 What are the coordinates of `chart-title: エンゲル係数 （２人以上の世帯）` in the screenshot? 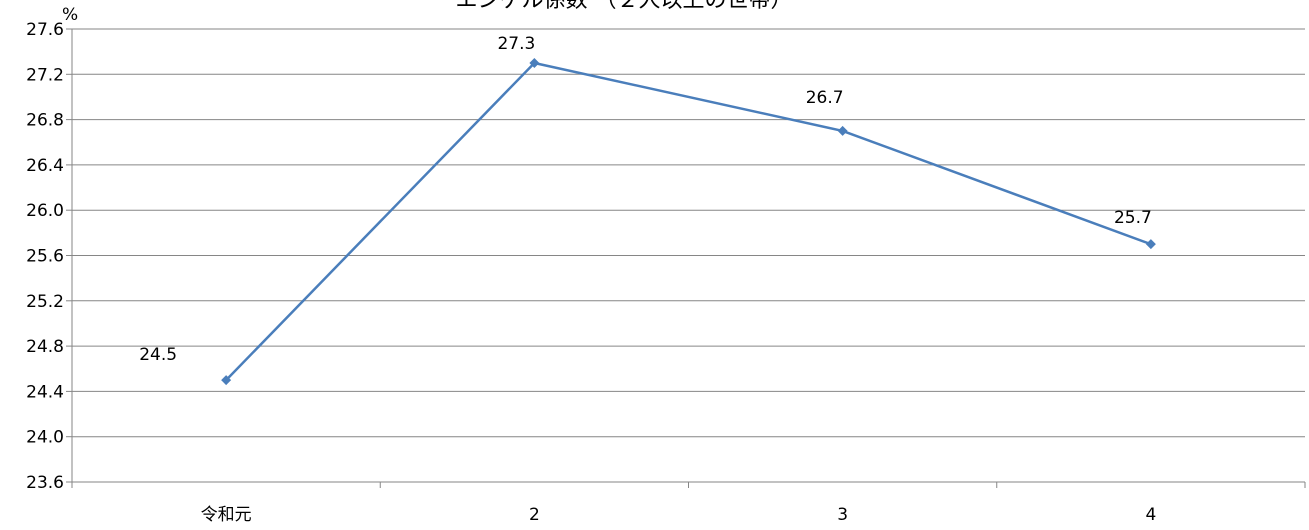 It's located at (624, 6).